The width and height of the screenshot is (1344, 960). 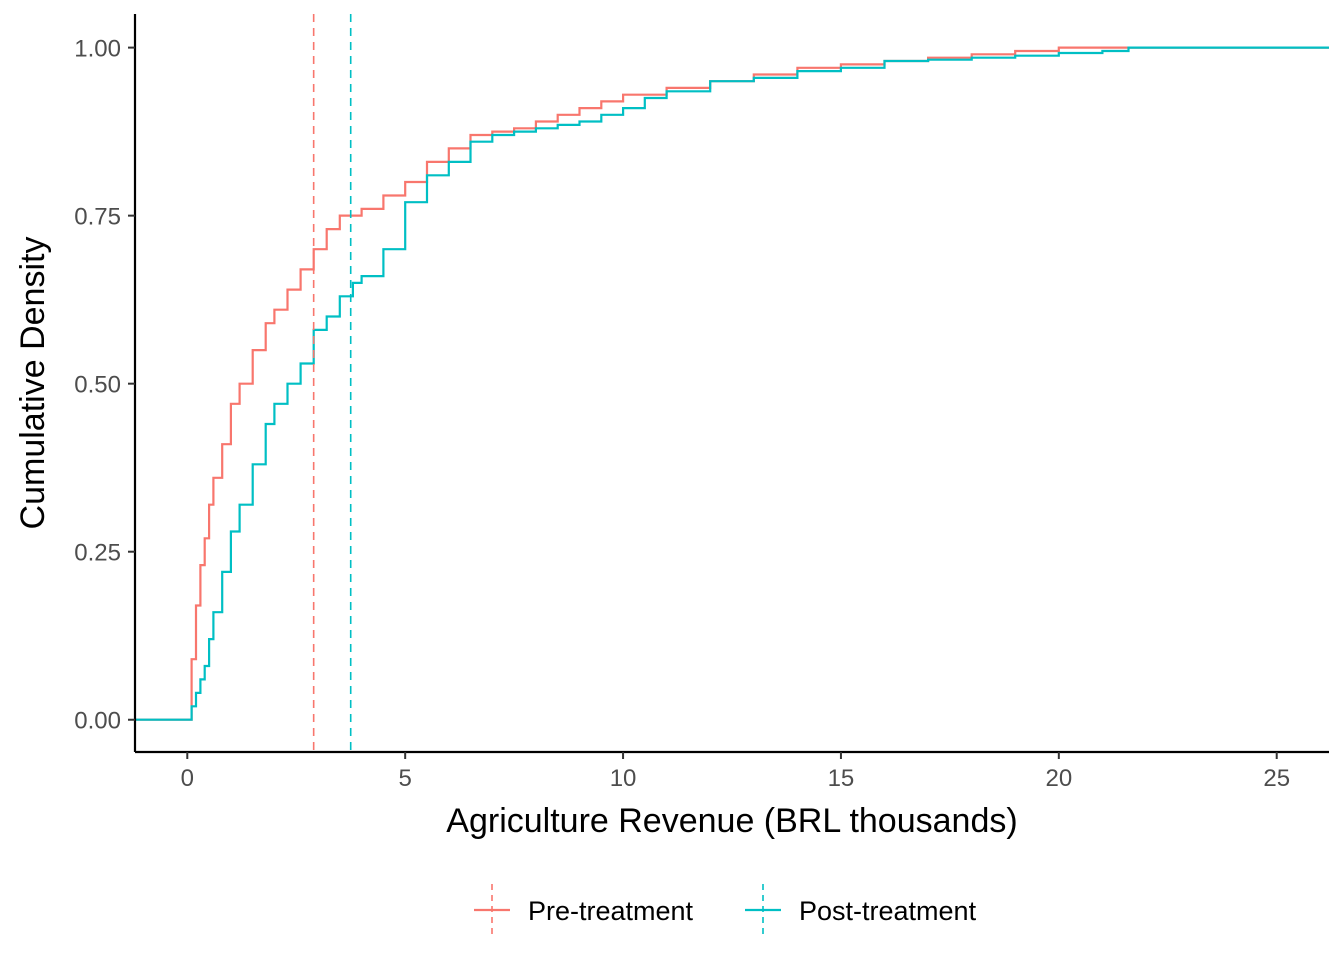 What do you see at coordinates (97, 385) in the screenshot?
I see `y-tick-label: 0.50` at bounding box center [97, 385].